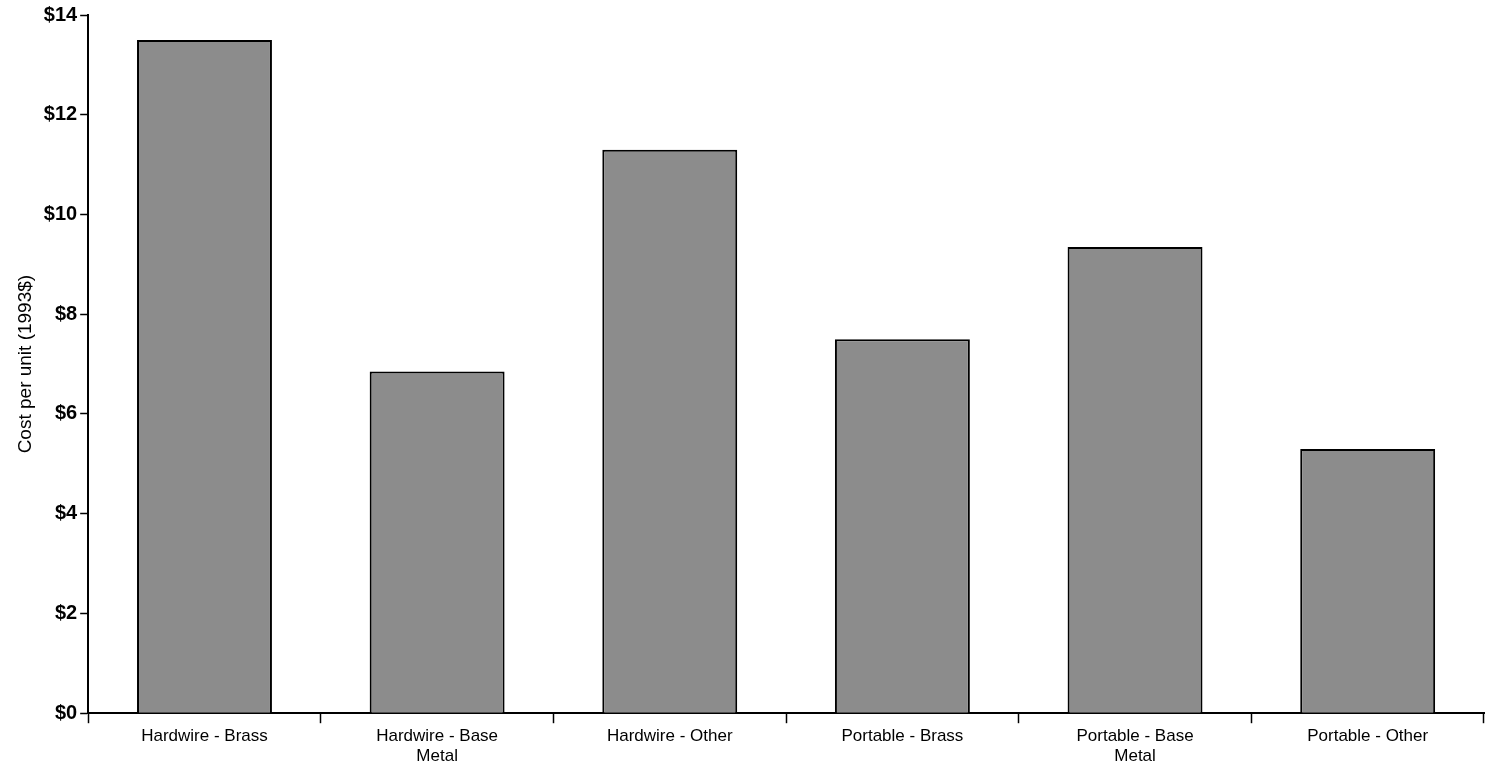 Image resolution: width=1492 pixels, height=778 pixels. Describe the element at coordinates (66, 611) in the screenshot. I see `y-tick-label: $2` at that location.